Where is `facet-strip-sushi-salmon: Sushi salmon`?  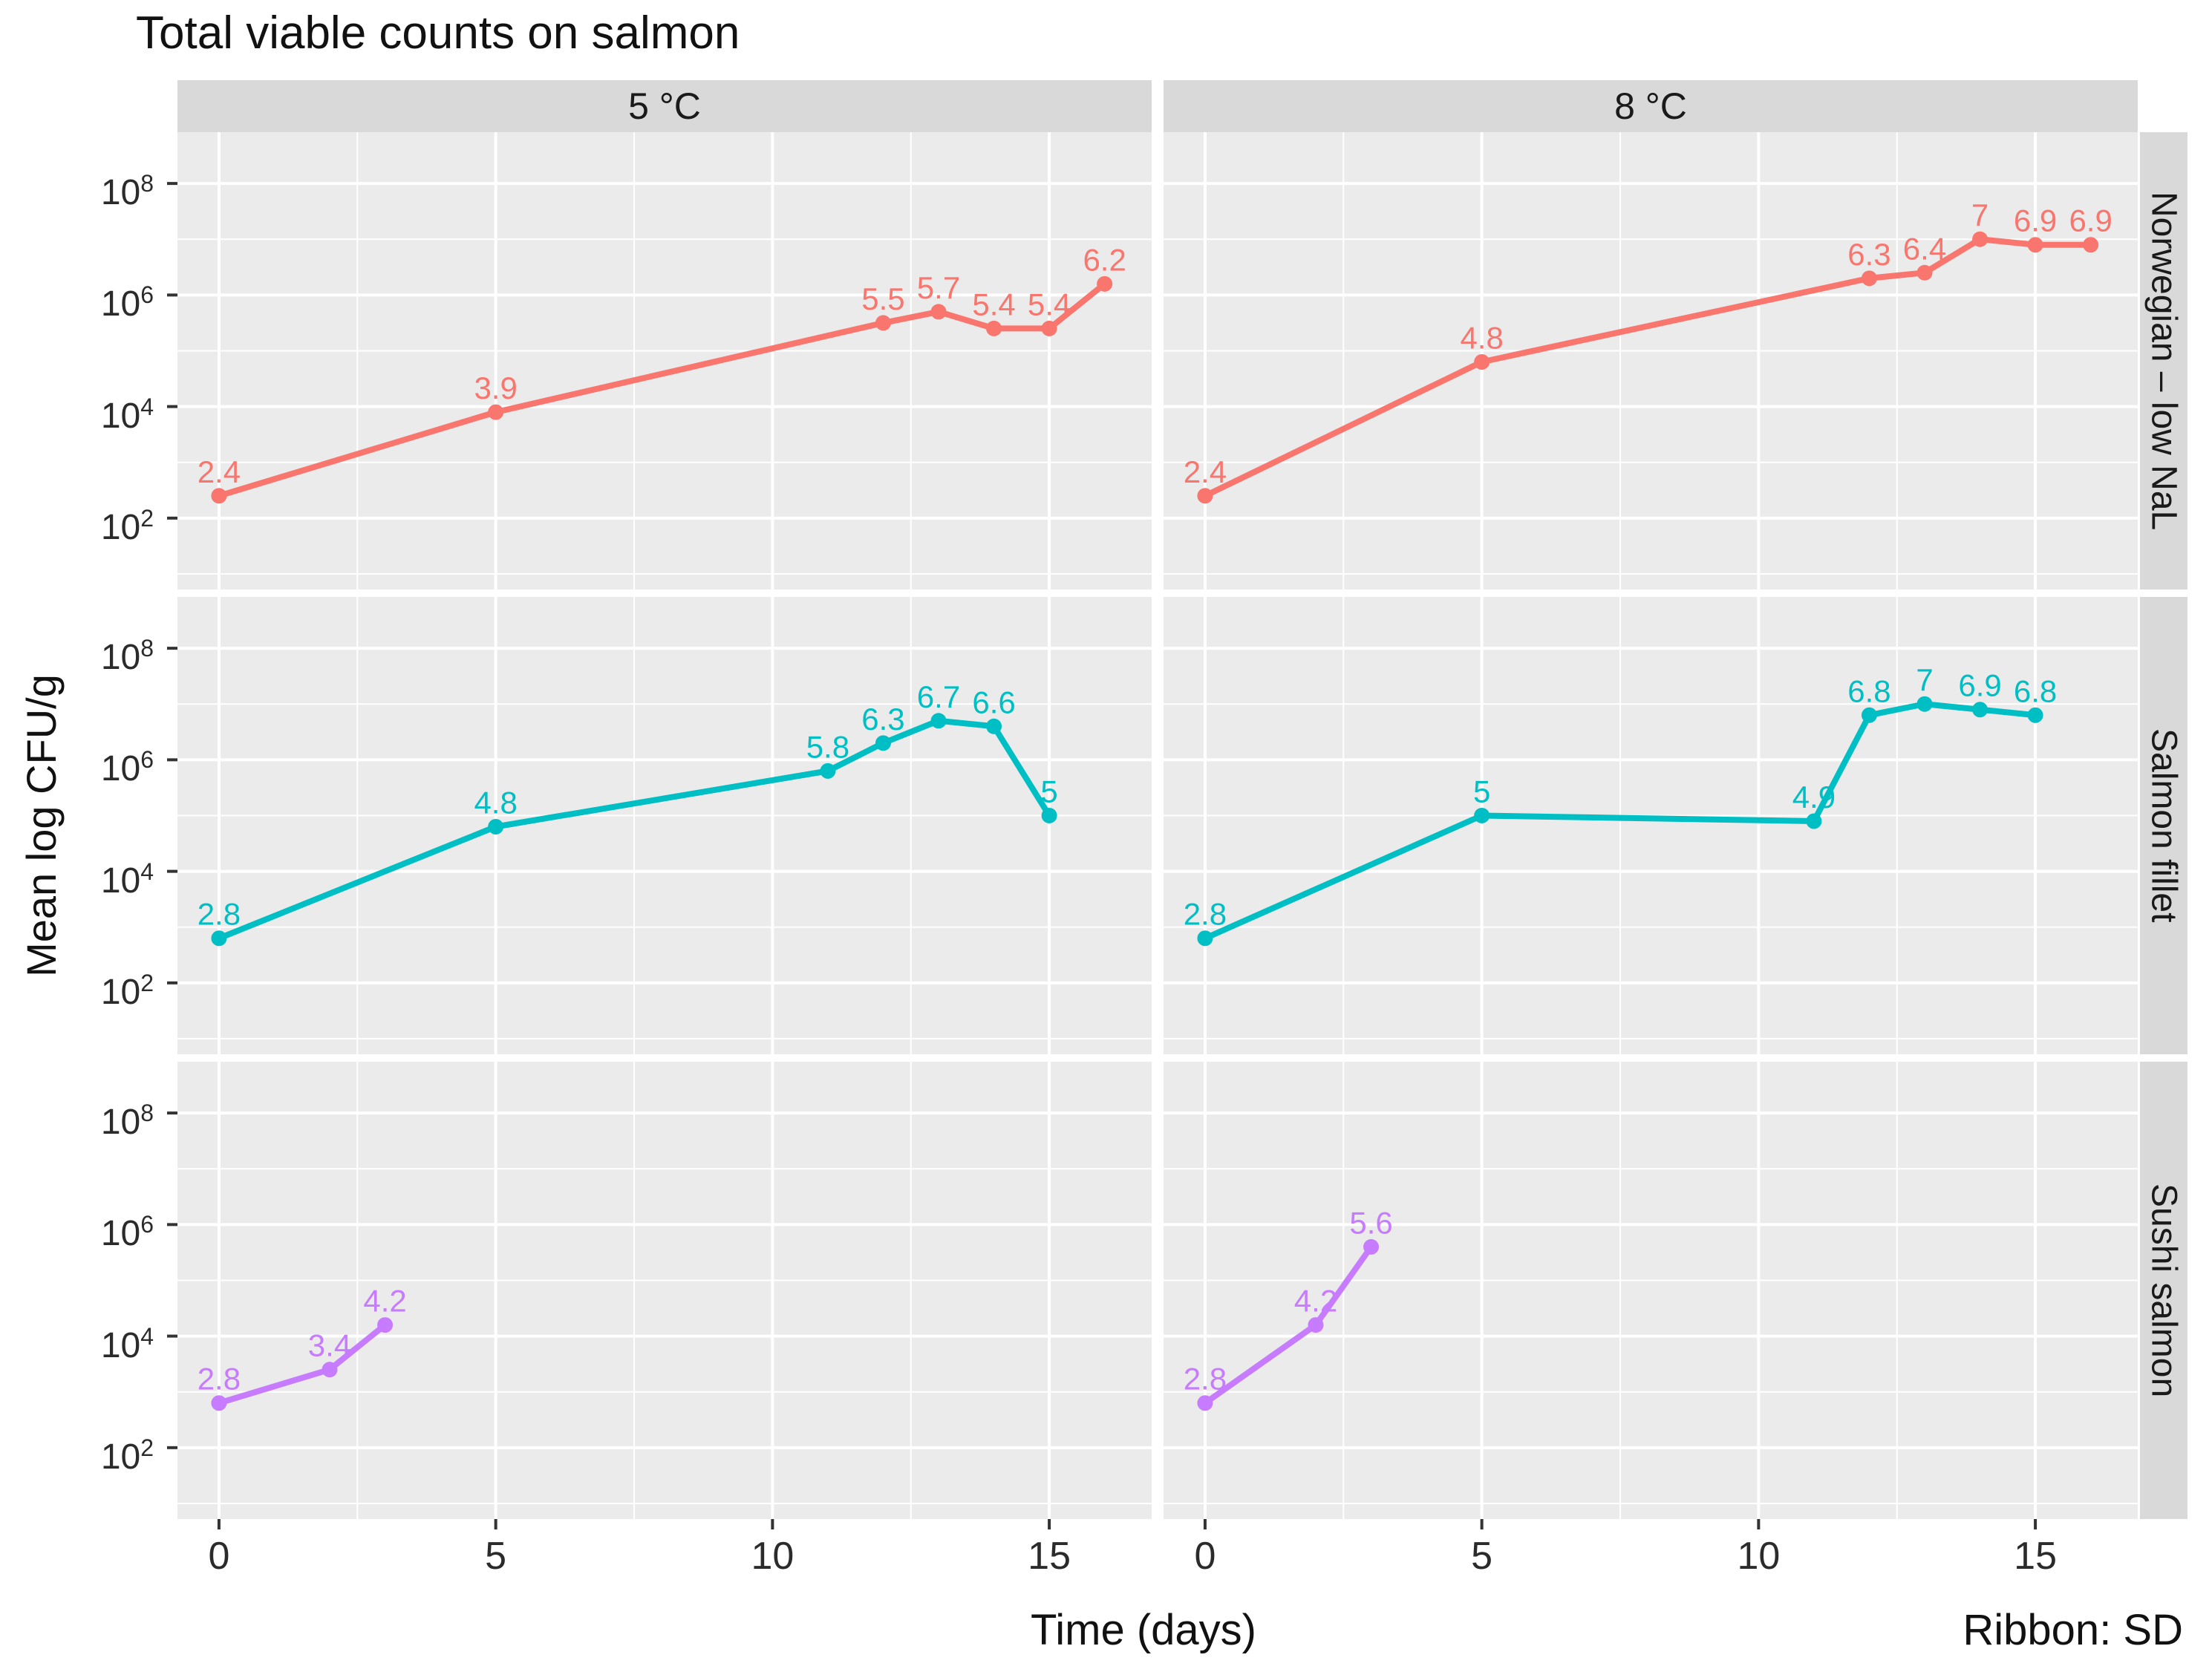 facet-strip-sushi-salmon: Sushi salmon is located at coordinates (2164, 1291).